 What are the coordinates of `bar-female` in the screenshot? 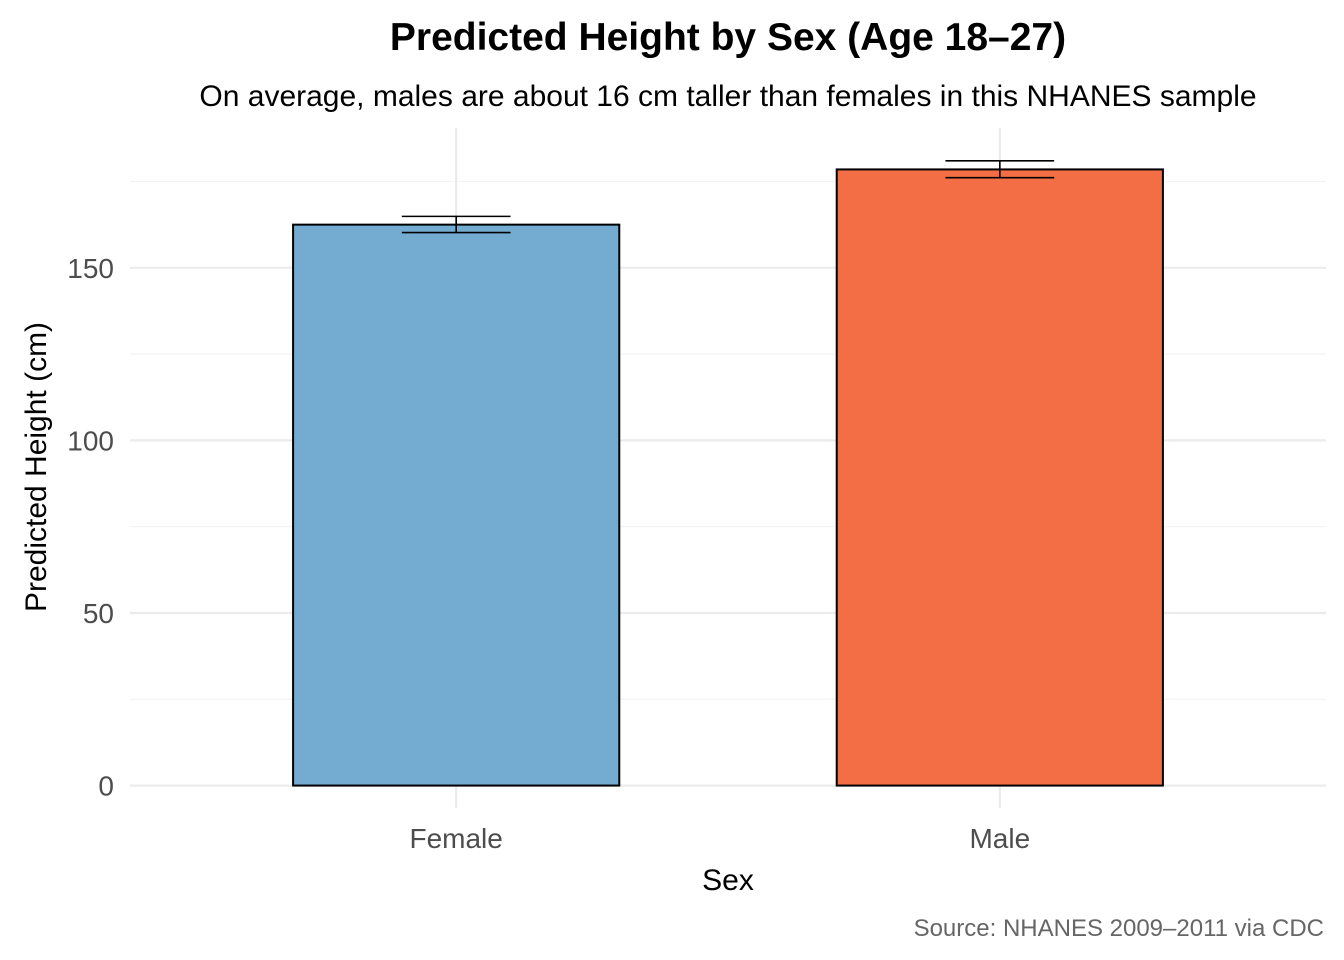 It's located at (456, 505).